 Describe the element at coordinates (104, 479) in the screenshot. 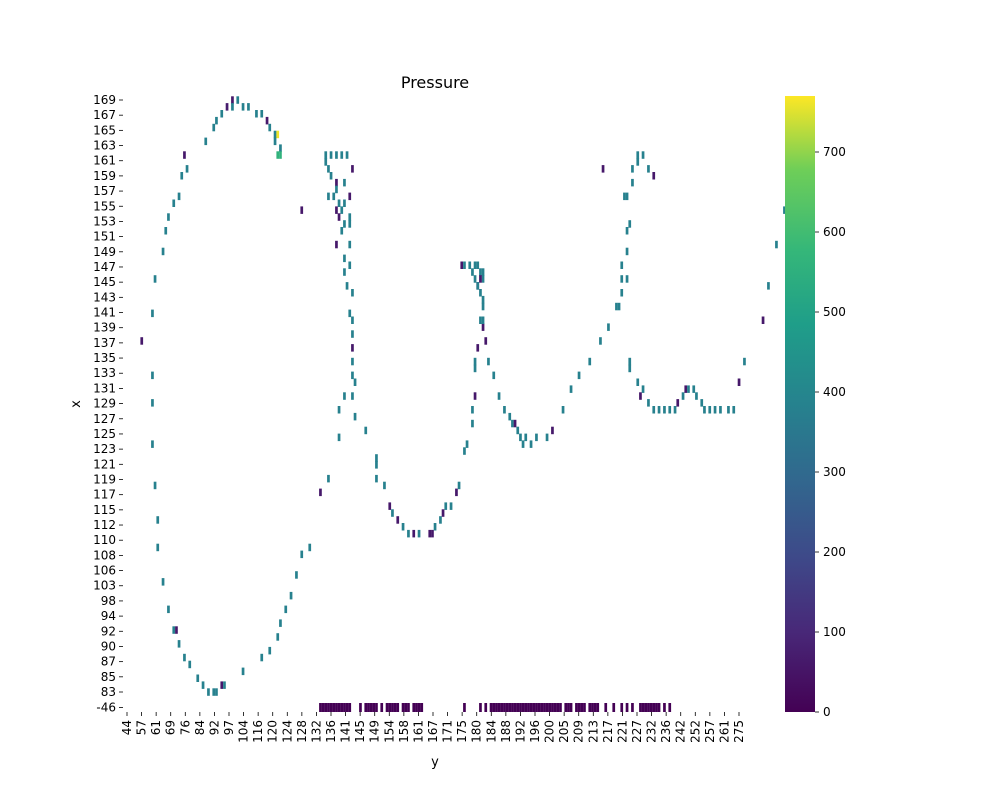

I see `y-tick-label: 119` at that location.